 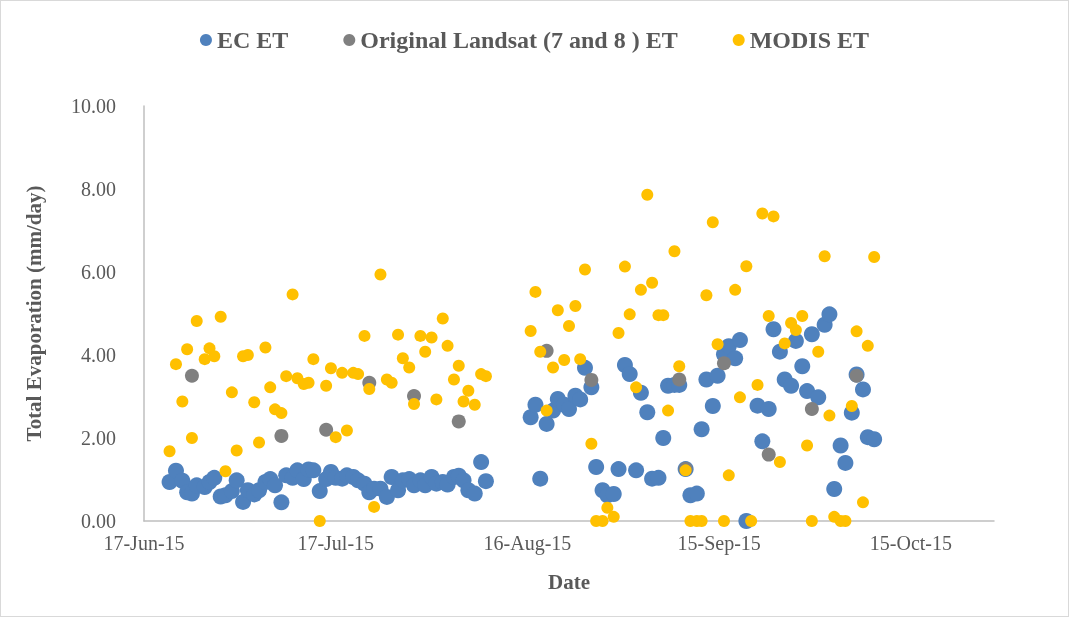 I want to click on x-tick-label: 17-Jun-15, so click(x=144, y=543).